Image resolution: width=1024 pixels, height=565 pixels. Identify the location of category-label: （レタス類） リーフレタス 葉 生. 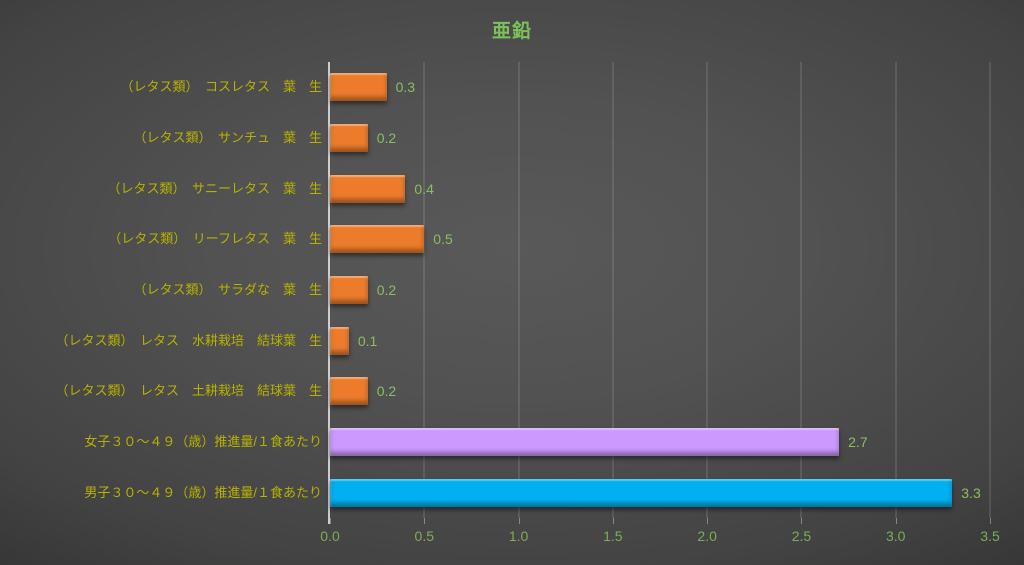
(215, 239).